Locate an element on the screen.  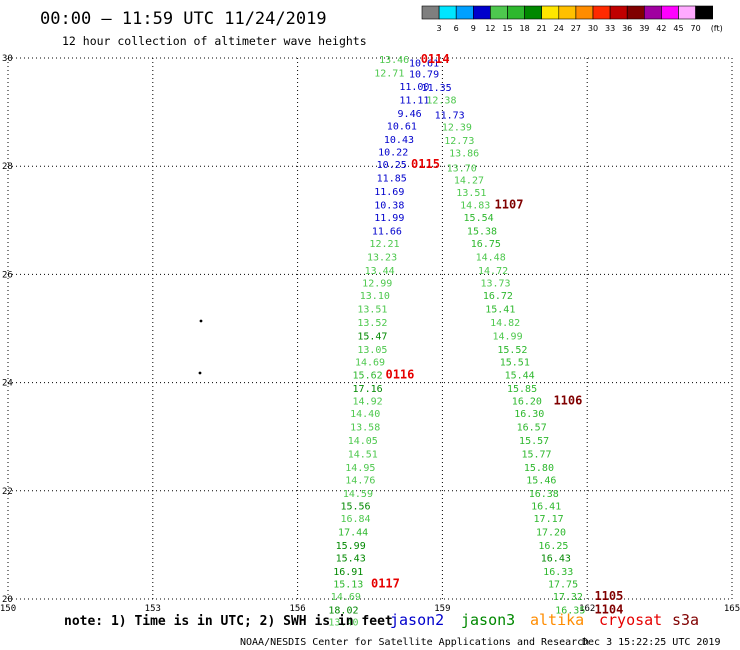
pass-time-label: 1107 is located at coordinates (509, 205).